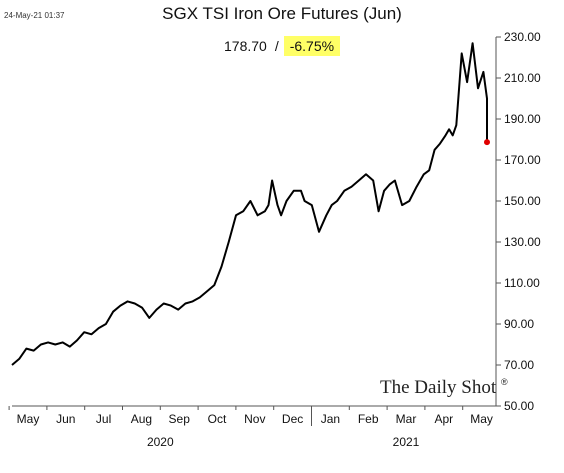 The height and width of the screenshot is (473, 564). I want to click on year-label: 2020, so click(160, 442).